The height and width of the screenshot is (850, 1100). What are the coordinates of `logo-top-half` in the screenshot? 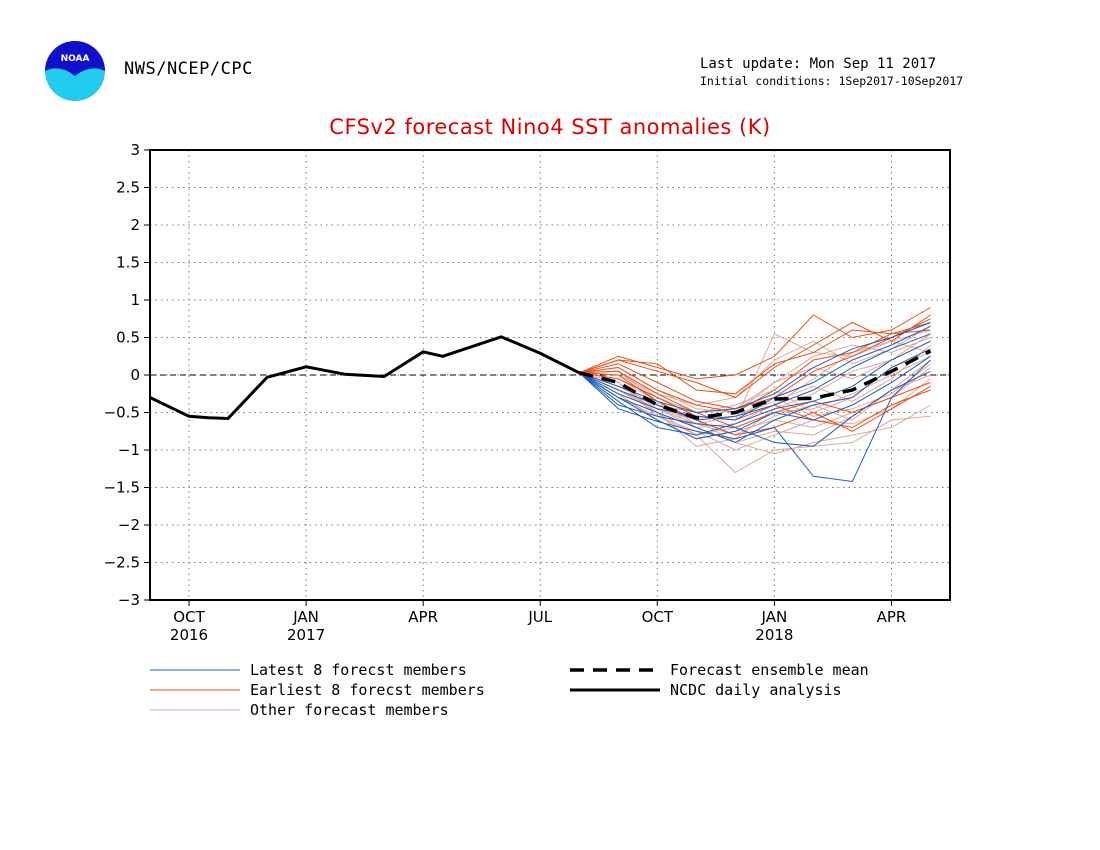 It's located at (75, 58).